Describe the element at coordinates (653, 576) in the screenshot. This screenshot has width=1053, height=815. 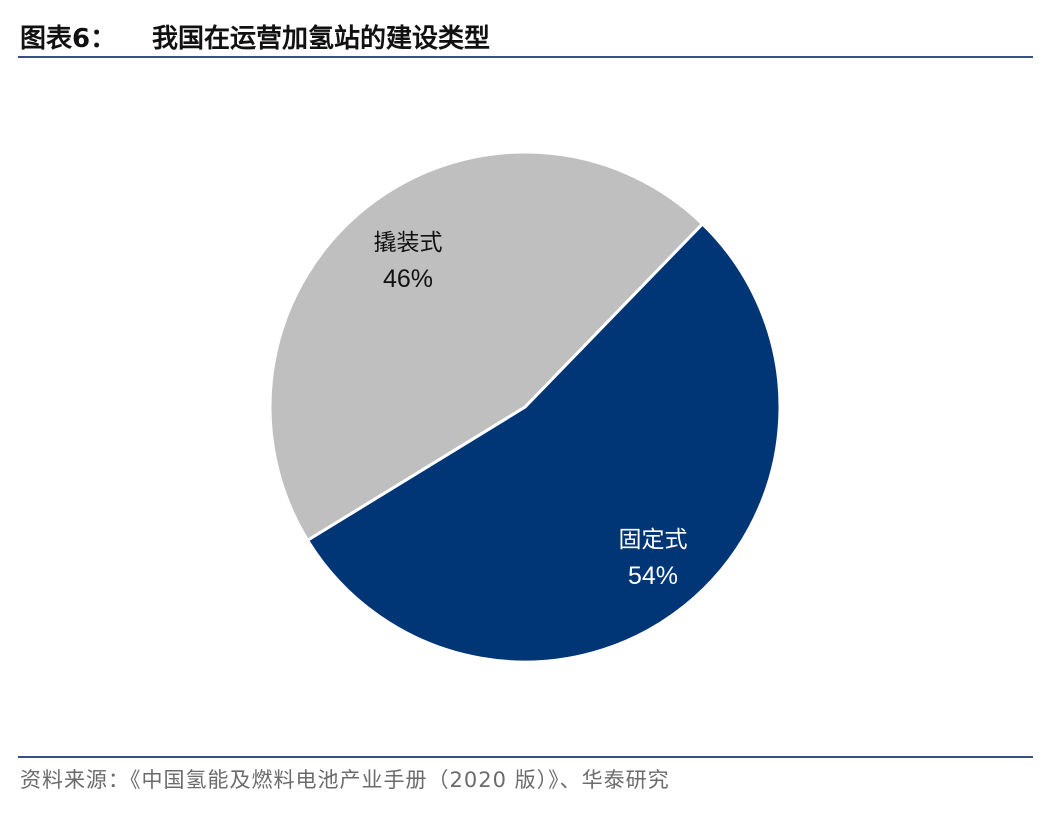
I see `slice-percentage: 54%` at that location.